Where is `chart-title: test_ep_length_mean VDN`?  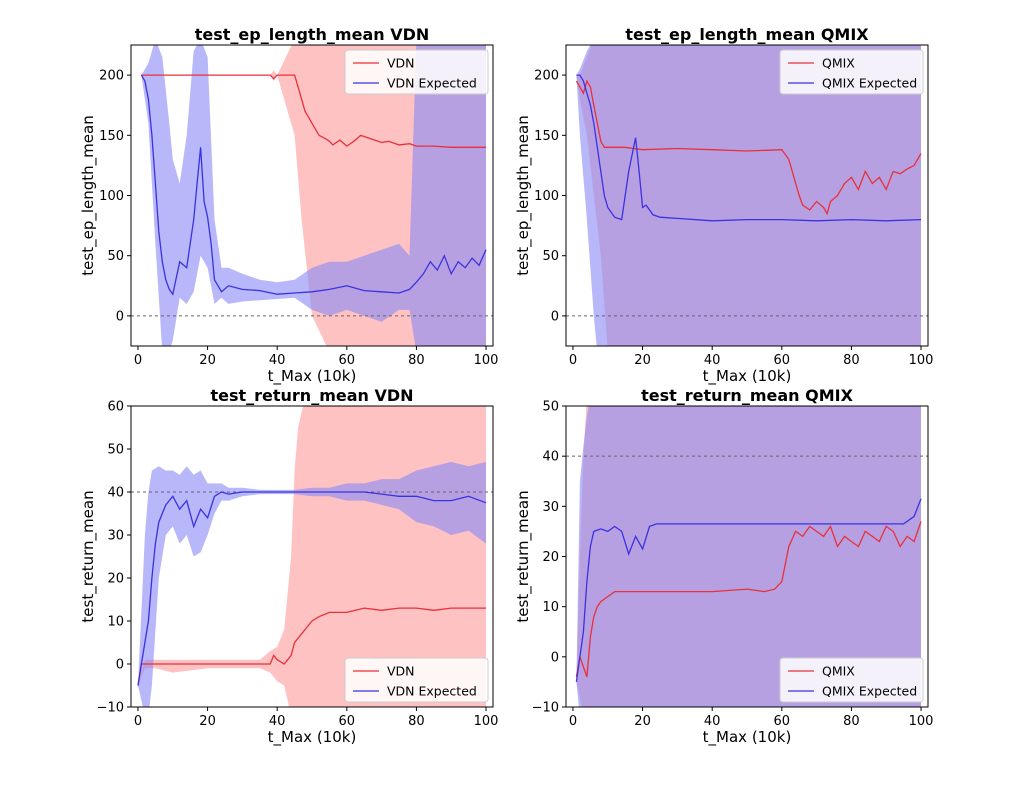
chart-title: test_ep_length_mean VDN is located at coordinates (312, 34).